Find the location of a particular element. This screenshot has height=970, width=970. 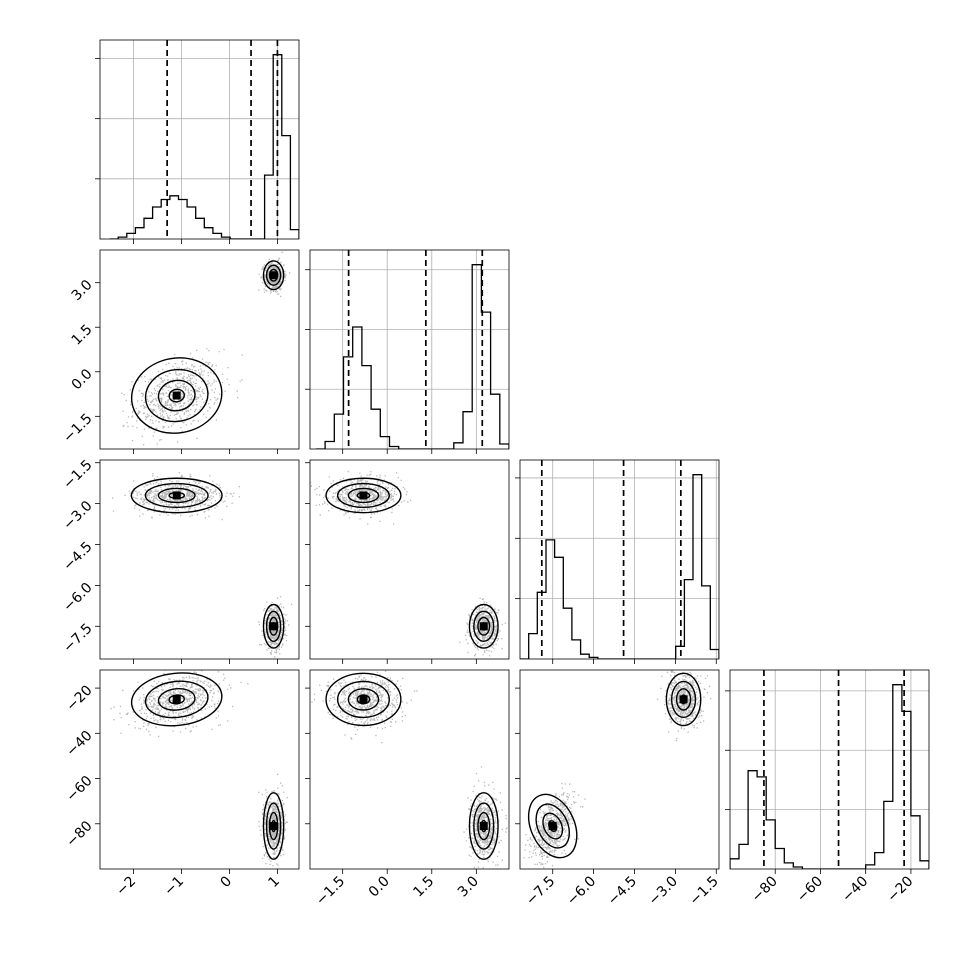

xtick-label: −3.0 is located at coordinates (663, 890).